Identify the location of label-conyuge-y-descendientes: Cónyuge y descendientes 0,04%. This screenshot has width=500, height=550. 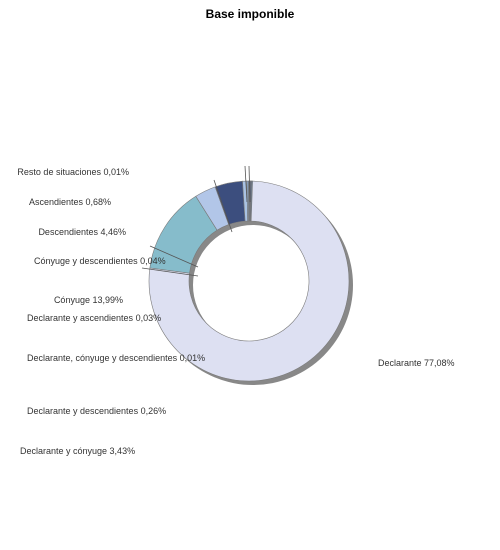
(100, 261).